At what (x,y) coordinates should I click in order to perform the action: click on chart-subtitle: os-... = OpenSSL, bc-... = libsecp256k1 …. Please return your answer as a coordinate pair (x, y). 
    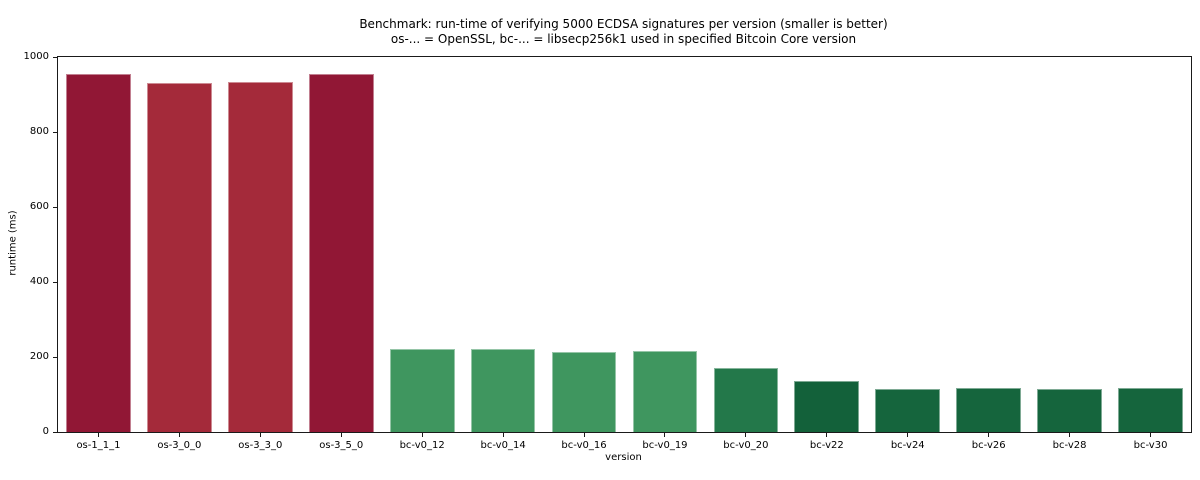
    Looking at the image, I should click on (623, 39).